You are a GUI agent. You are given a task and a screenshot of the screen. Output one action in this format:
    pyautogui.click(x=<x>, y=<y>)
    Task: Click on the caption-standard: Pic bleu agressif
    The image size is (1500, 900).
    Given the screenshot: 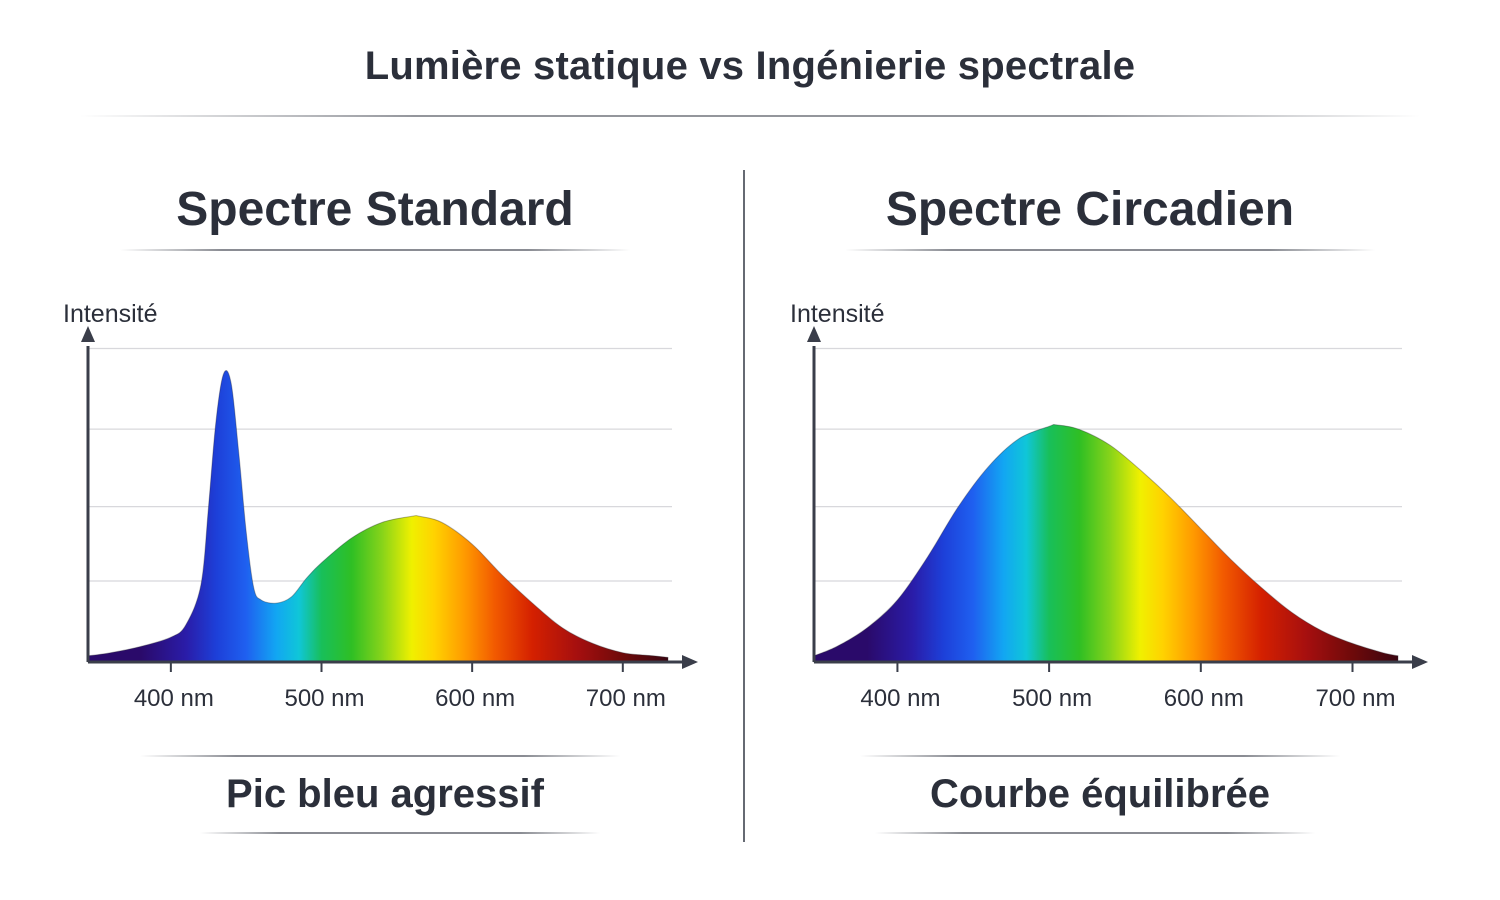 What is the action you would take?
    pyautogui.click(x=385, y=794)
    